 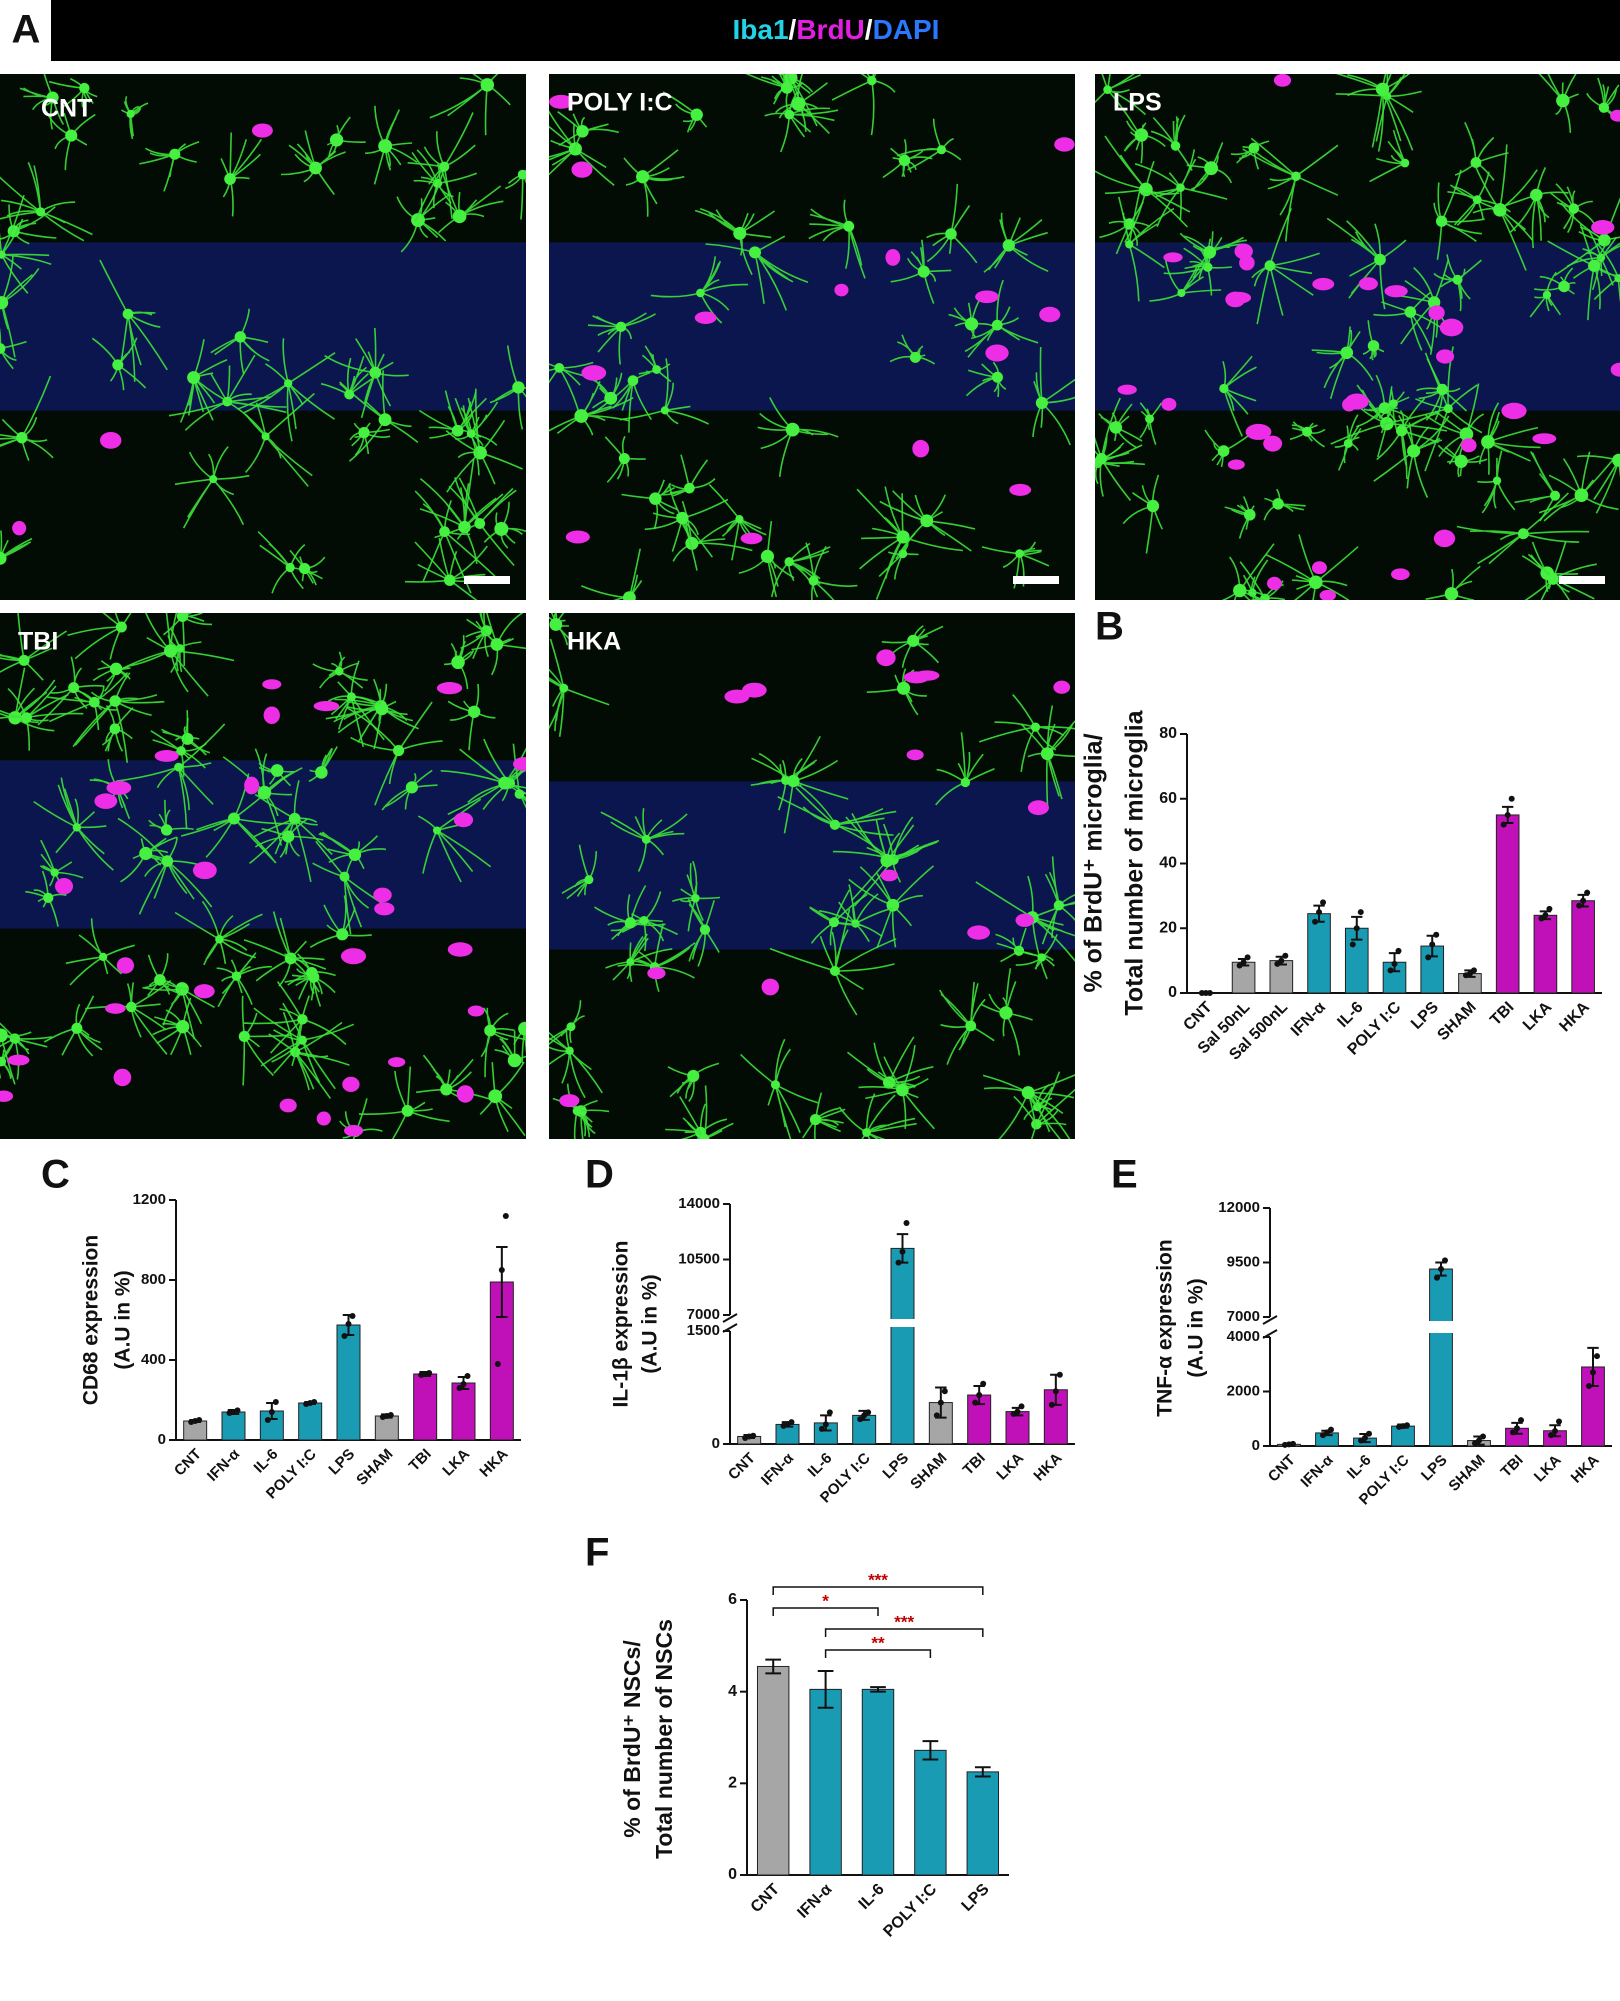 What do you see at coordinates (904, 1632) in the screenshot?
I see `significance-bracket` at bounding box center [904, 1632].